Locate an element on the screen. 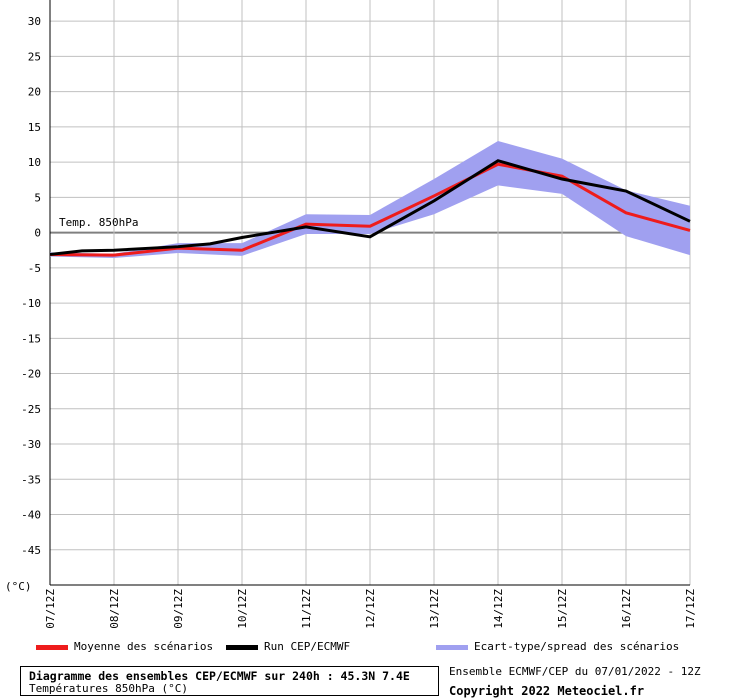 The height and width of the screenshot is (700, 740). y-tick-label: -20 is located at coordinates (31, 374).